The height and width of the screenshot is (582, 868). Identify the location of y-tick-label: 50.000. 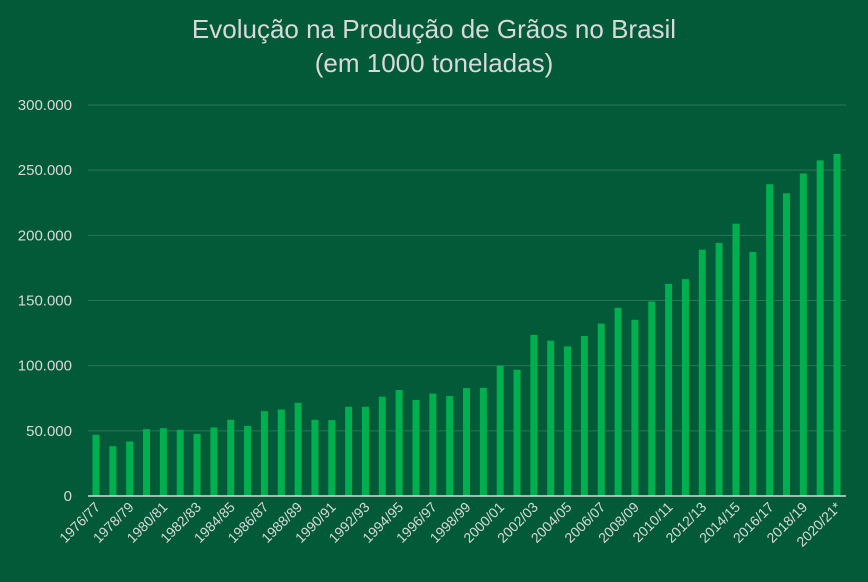
(49, 431).